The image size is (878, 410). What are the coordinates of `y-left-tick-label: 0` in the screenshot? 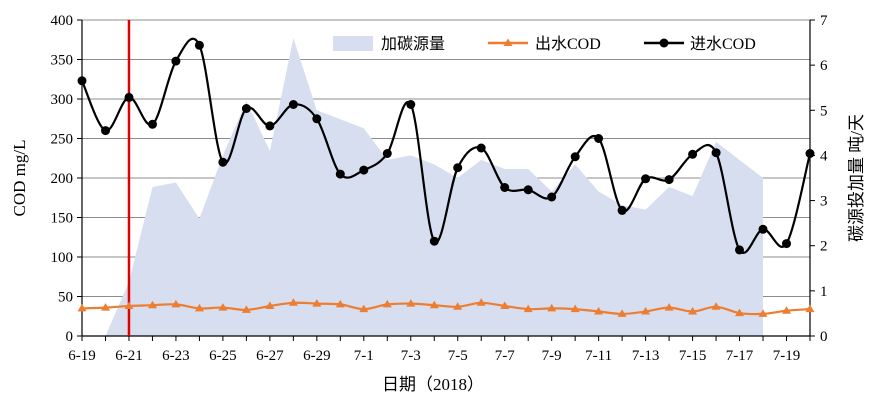 It's located at (70, 337).